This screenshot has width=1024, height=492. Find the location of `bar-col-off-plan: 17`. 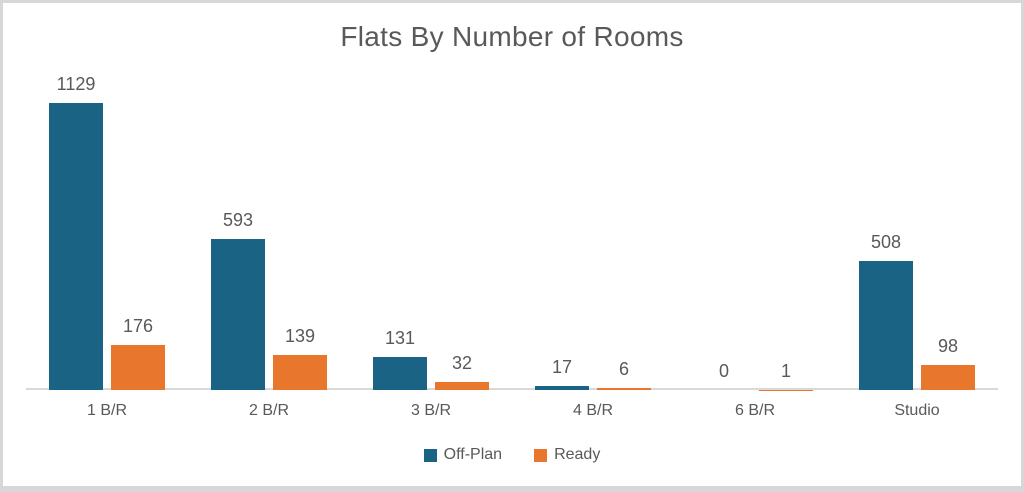

bar-col-off-plan: 17 is located at coordinates (562, 373).